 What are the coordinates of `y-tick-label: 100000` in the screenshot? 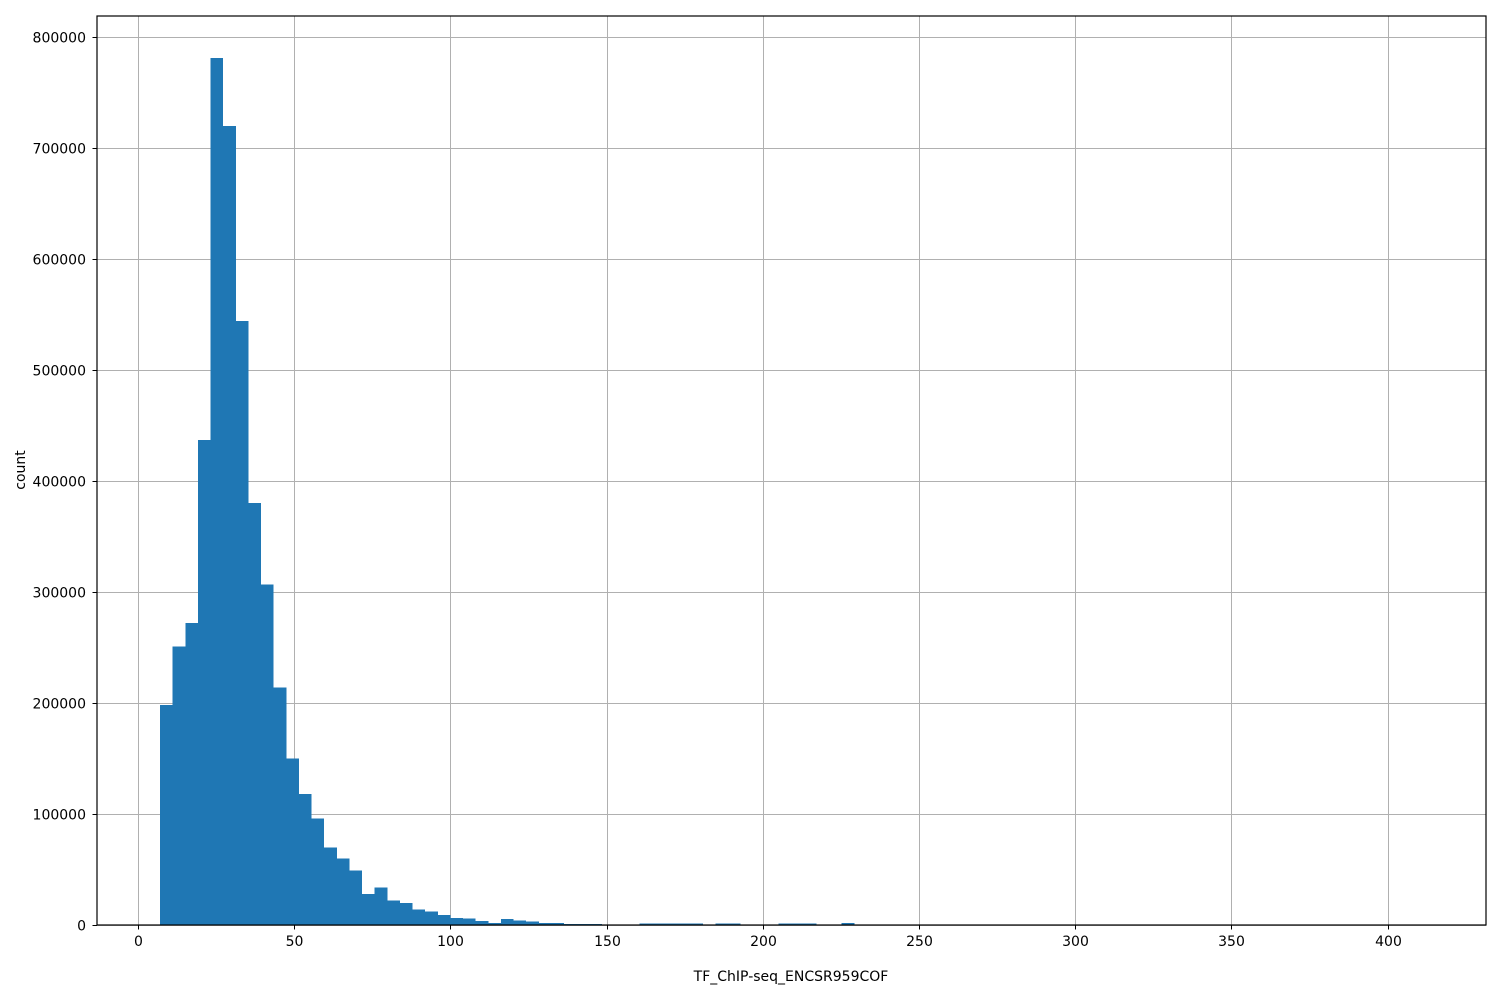 It's located at (59, 816).